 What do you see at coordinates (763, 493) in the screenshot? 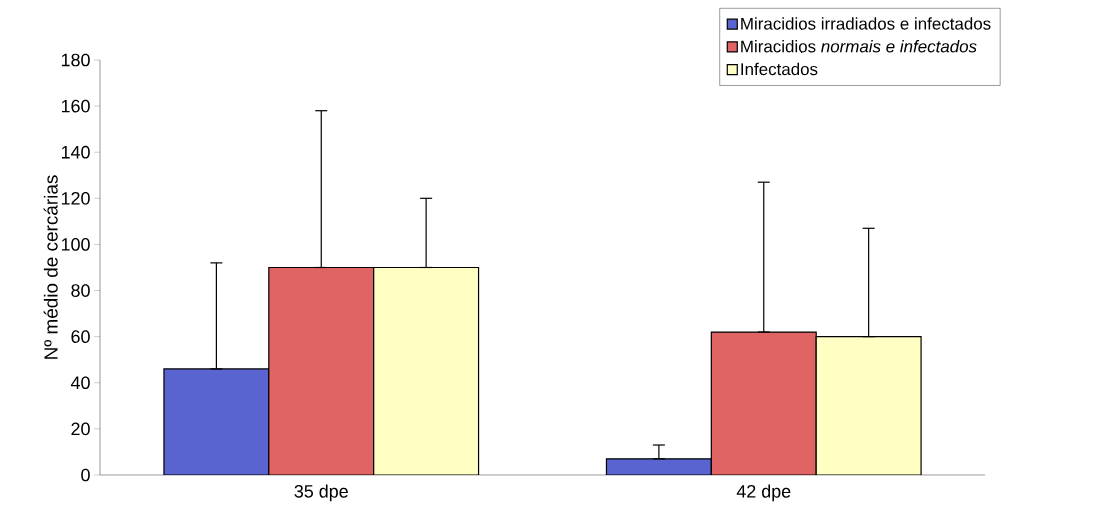
I see `x-tick-label: 42 dpe` at bounding box center [763, 493].